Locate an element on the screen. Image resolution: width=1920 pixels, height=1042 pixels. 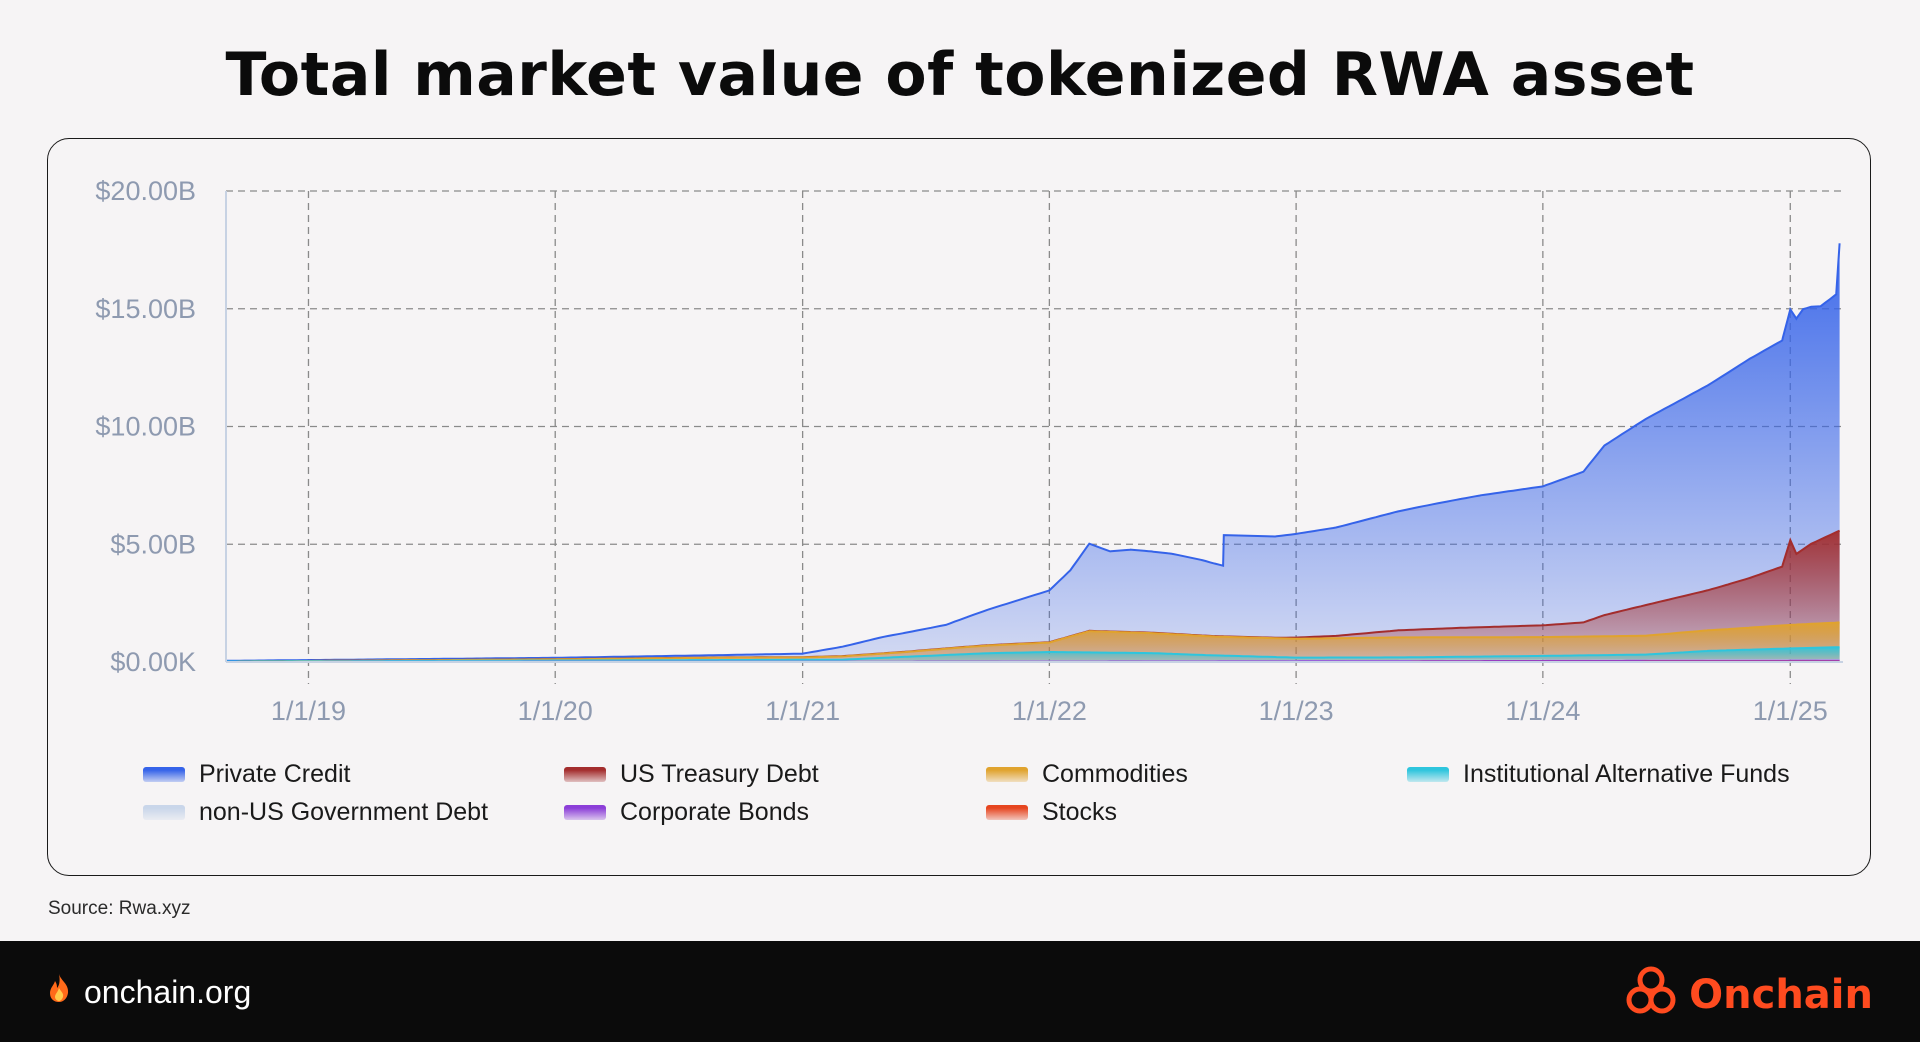
legend-label: Commodities is located at coordinates (1115, 774).